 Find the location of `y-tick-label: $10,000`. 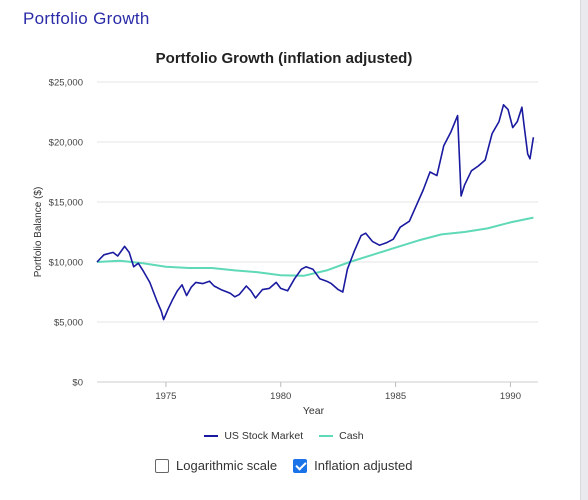

y-tick-label: $10,000 is located at coordinates (66, 263).